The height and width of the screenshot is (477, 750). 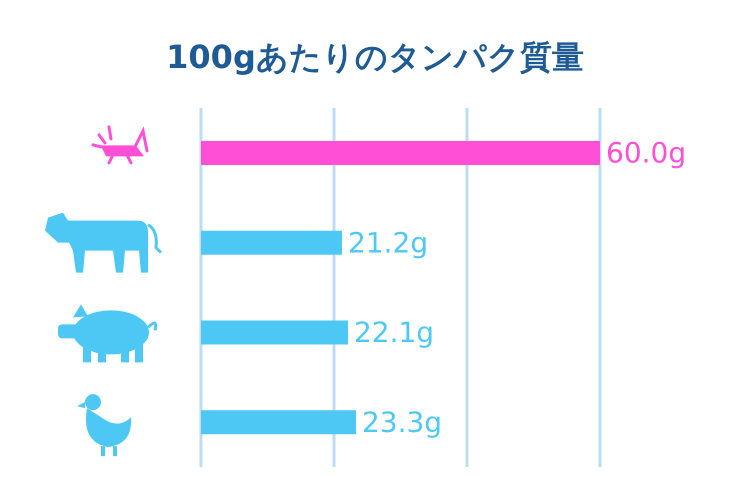 What do you see at coordinates (394, 332) in the screenshot?
I see `data-label: 22.1g` at bounding box center [394, 332].